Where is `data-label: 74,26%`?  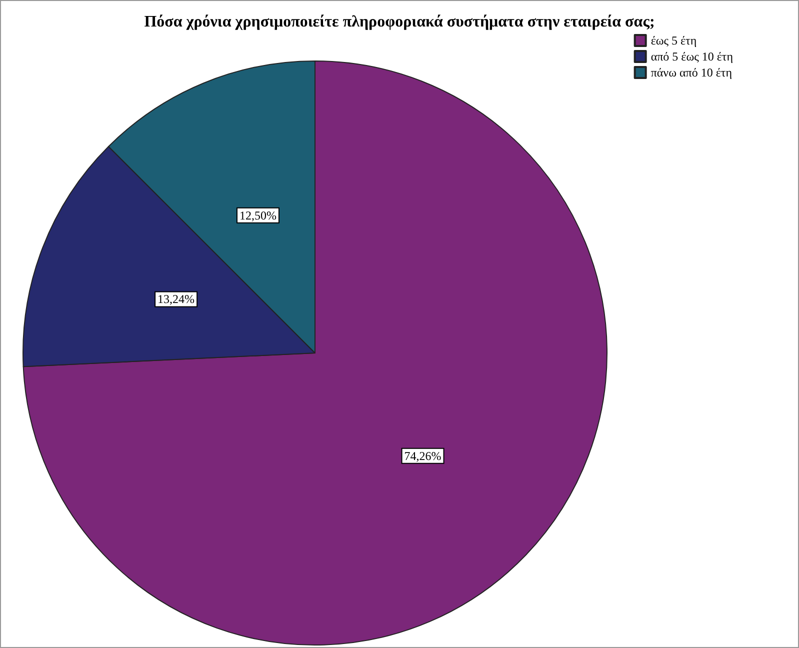
data-label: 74,26% is located at coordinates (423, 455).